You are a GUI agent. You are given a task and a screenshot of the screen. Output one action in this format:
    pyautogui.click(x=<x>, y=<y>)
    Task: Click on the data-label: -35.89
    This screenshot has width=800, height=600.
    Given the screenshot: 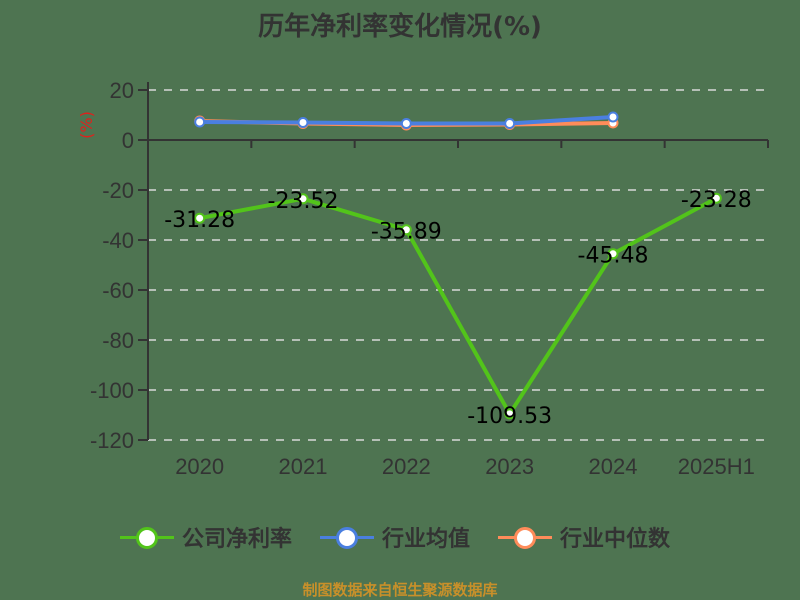 What is the action you would take?
    pyautogui.click(x=406, y=232)
    